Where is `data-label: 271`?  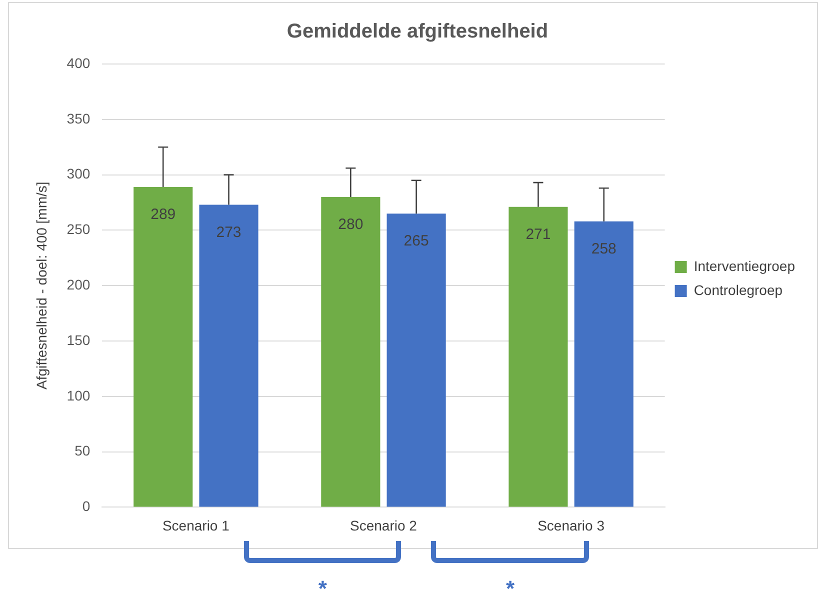
data-label: 271 is located at coordinates (538, 235).